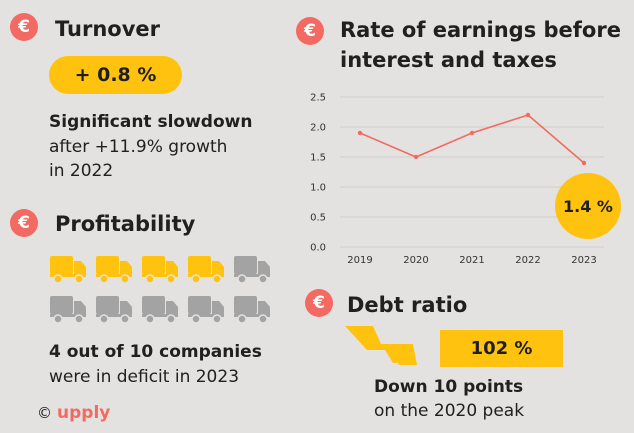  Describe the element at coordinates (449, 387) in the screenshot. I see `debt-line1: Down 10 points` at that location.